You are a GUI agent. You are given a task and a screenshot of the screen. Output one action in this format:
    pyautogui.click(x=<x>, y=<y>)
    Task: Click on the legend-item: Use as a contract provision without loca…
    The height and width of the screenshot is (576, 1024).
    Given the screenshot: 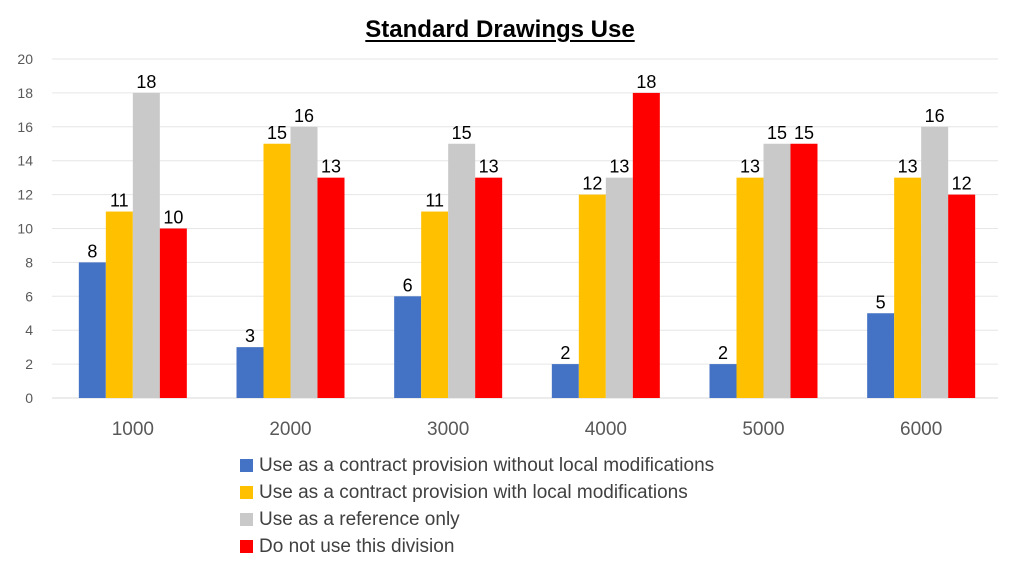 What is the action you would take?
    pyautogui.click(x=477, y=465)
    